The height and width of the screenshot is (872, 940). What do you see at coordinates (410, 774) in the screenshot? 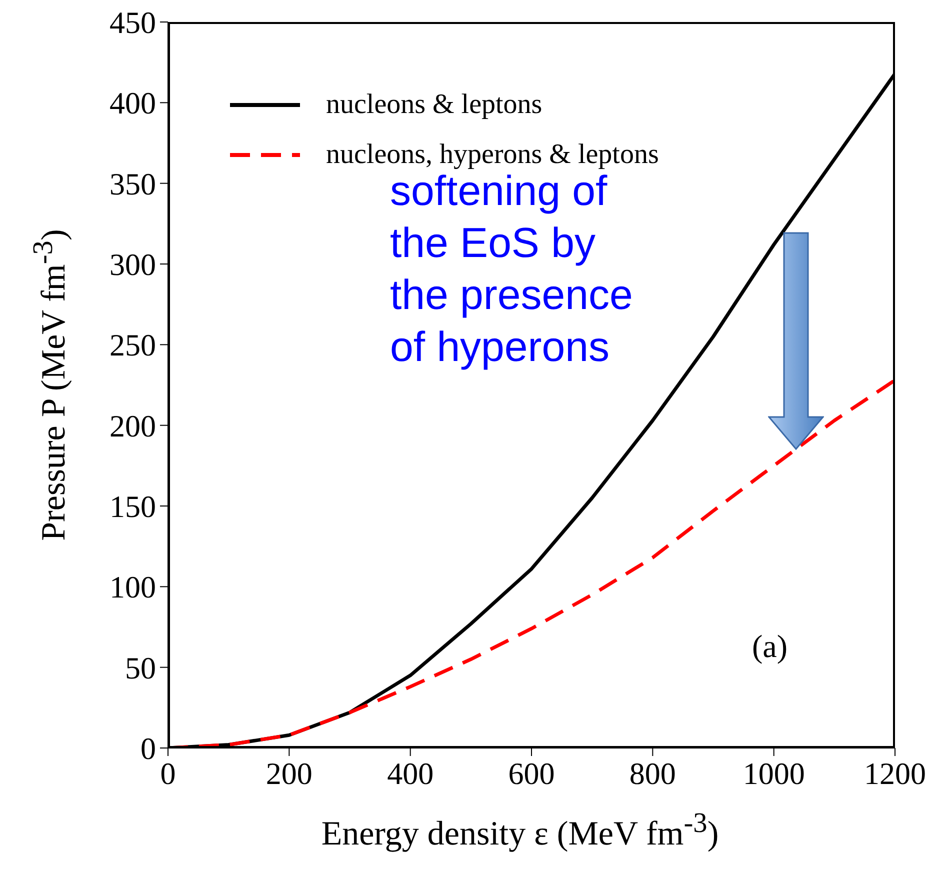
I see `x-tick-label: 400` at bounding box center [410, 774].